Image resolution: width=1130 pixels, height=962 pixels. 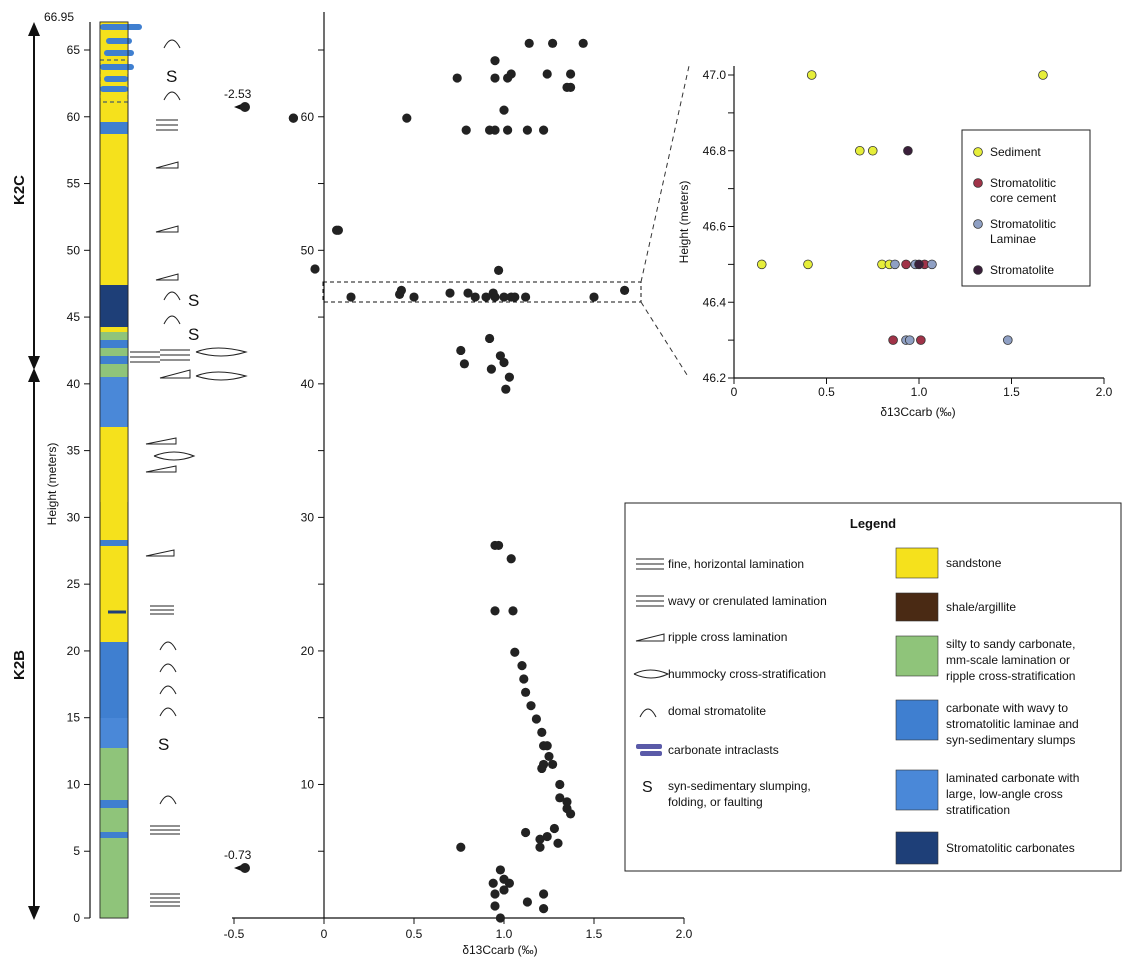 I want to click on inset-ylabel: Height (meters), so click(x=684, y=222).